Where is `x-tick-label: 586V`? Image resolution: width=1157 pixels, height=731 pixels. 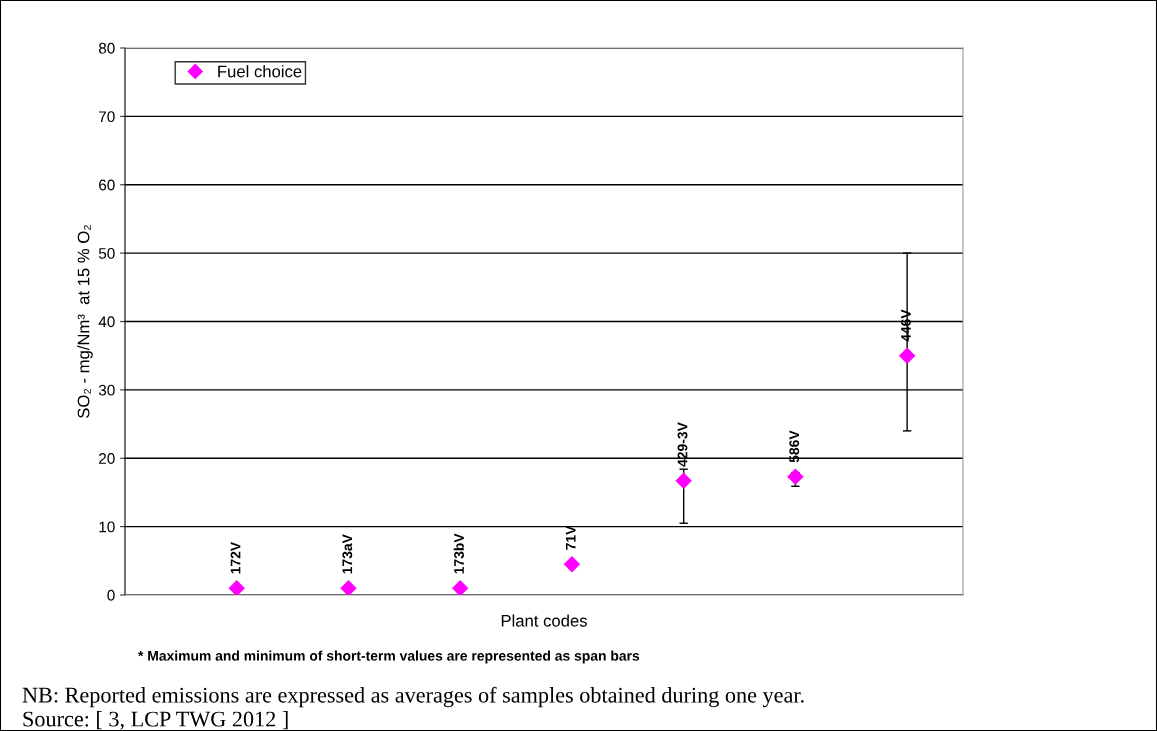 x-tick-label: 586V is located at coordinates (794, 446).